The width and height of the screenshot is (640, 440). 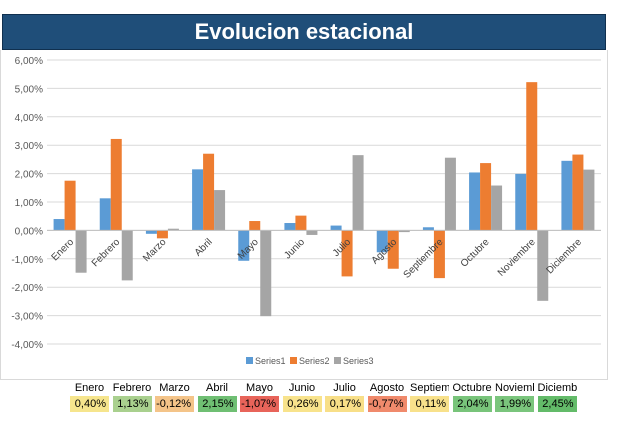 I want to click on legend-label: Series1, so click(x=270, y=361).